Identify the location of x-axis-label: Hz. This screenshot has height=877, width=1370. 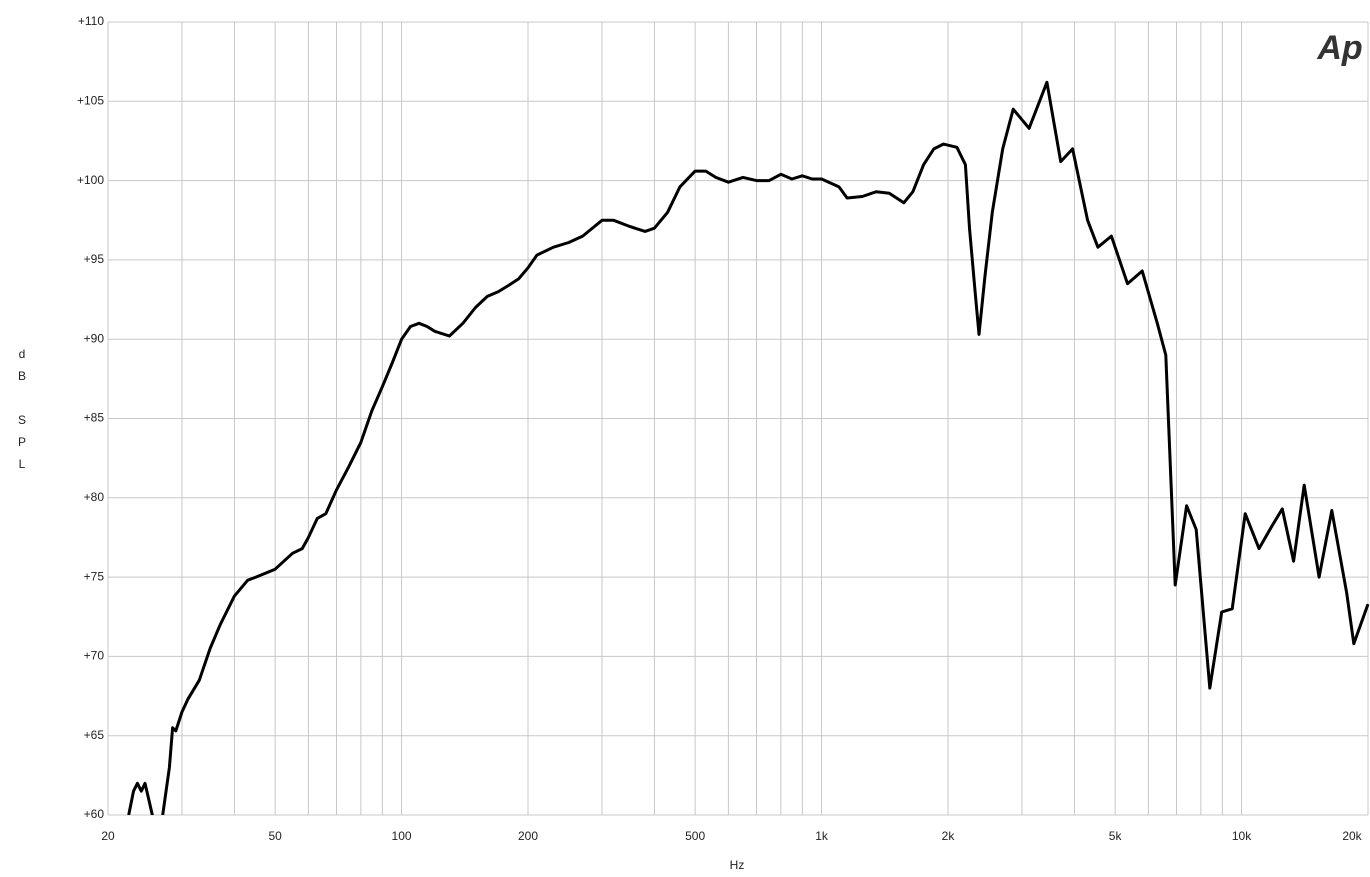
(737, 865).